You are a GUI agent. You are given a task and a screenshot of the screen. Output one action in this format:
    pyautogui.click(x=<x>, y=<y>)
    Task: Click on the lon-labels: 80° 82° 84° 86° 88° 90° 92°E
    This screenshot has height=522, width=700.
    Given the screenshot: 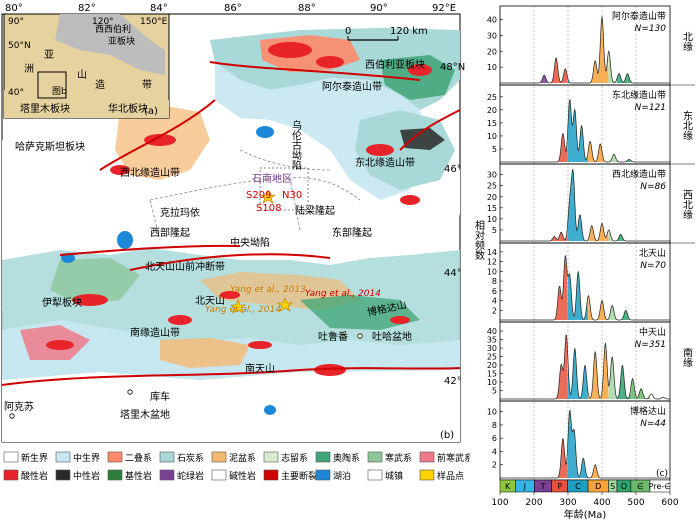 What is the action you would take?
    pyautogui.click(x=230, y=8)
    